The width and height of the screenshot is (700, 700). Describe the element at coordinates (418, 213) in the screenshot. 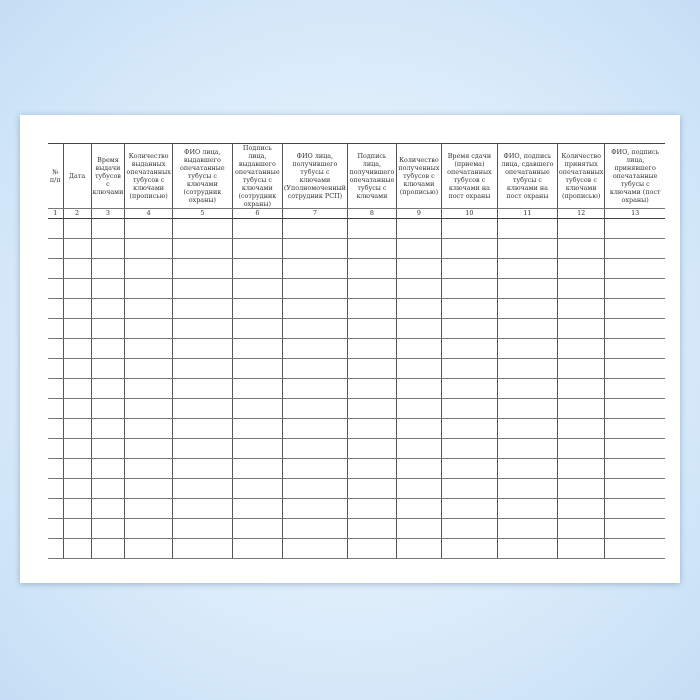

I see `column-number: 9` at that location.